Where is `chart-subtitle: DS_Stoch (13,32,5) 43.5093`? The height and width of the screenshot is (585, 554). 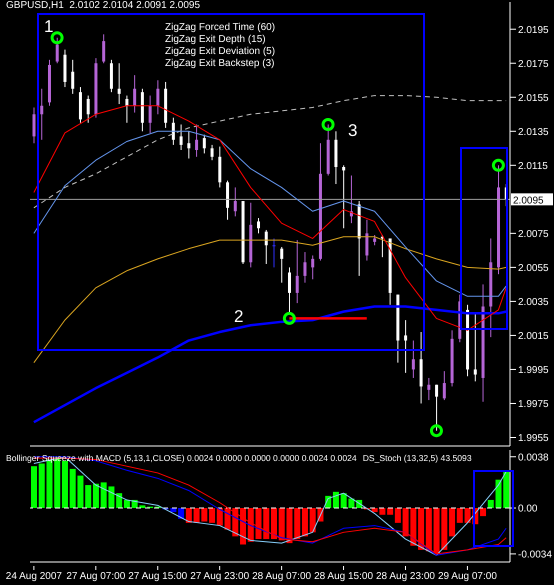
chart-subtitle: DS_Stoch (13,32,5) 43.5093 is located at coordinates (417, 458).